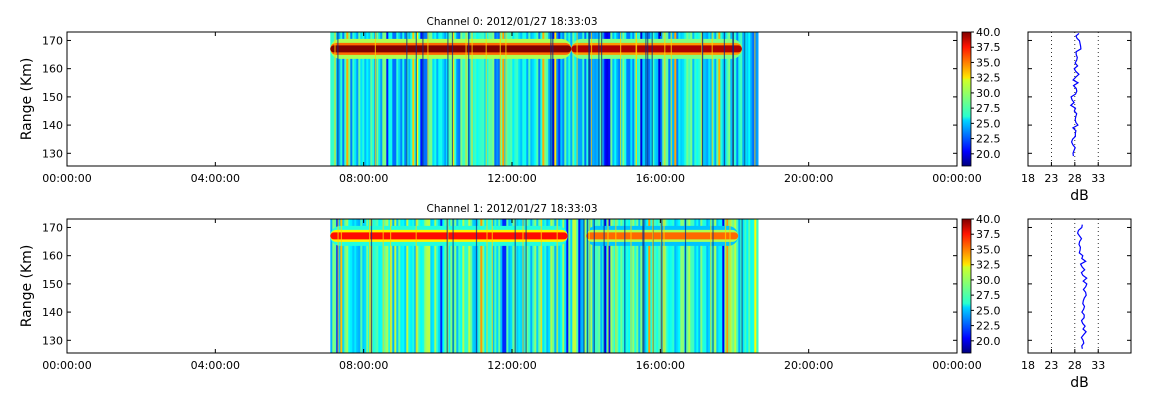 The height and width of the screenshot is (407, 1150). Describe the element at coordinates (52, 340) in the screenshot. I see `y-tick-label: 130` at that location.